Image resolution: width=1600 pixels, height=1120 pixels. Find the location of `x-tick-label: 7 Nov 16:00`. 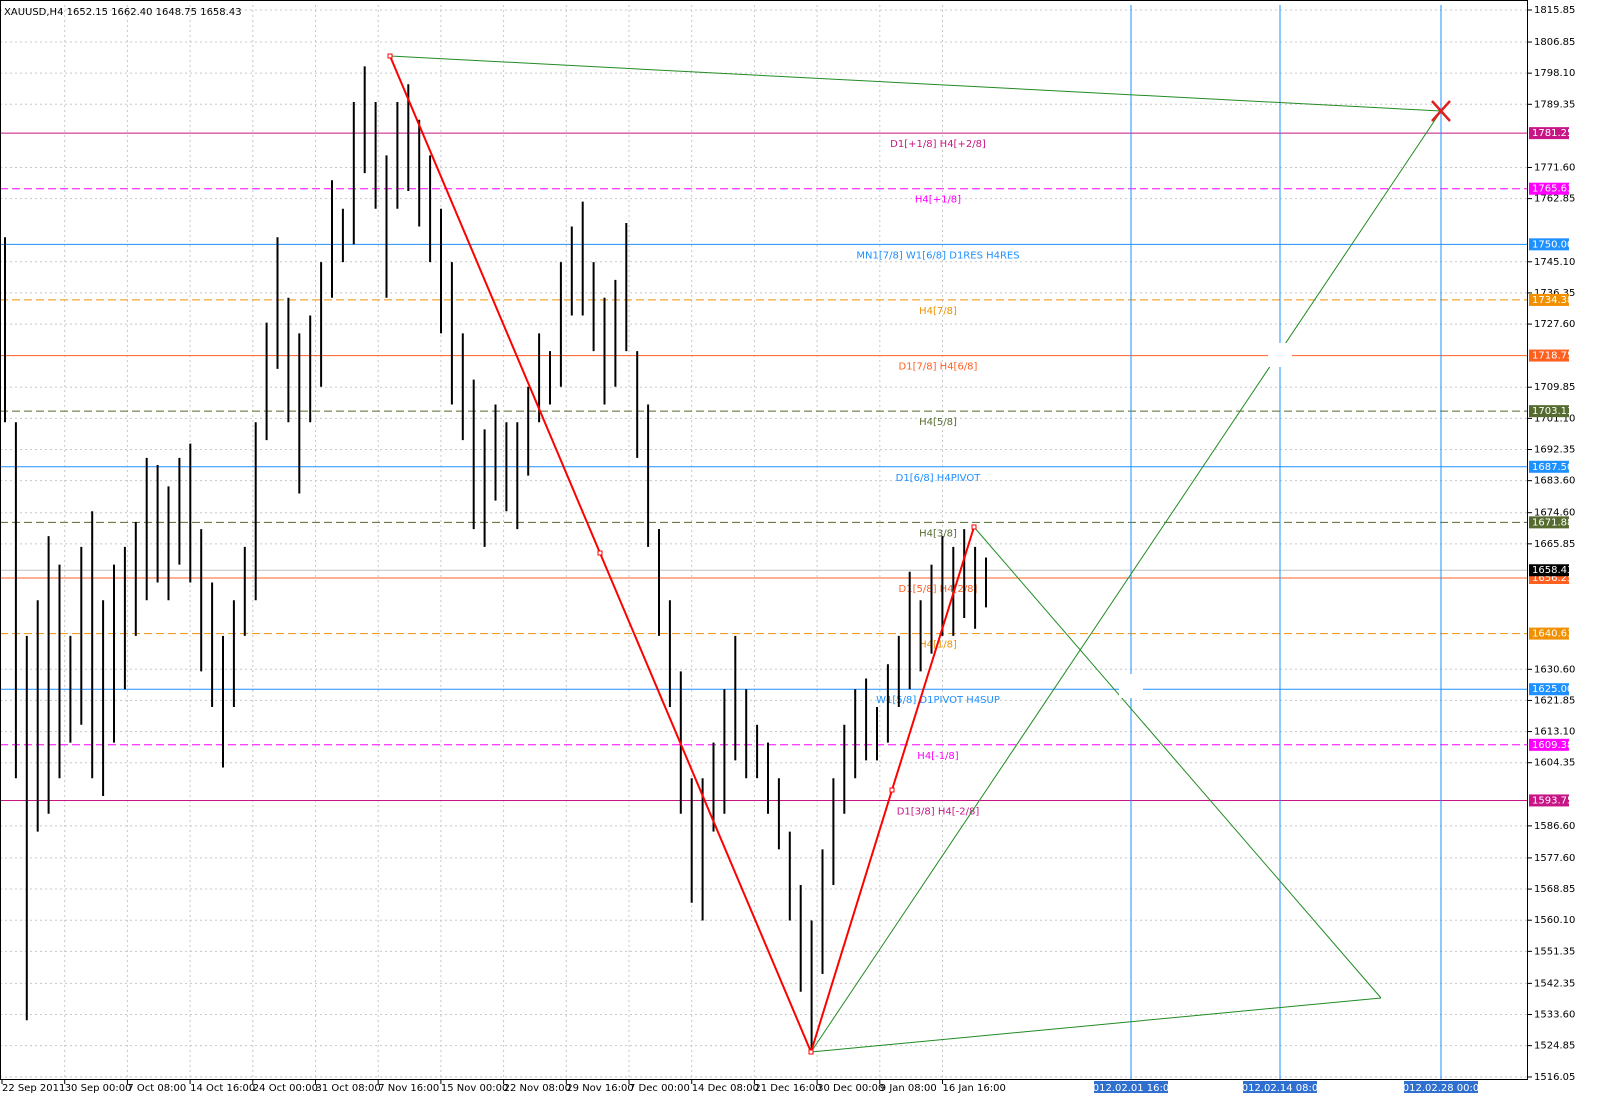

x-tick-label: 7 Nov 16:00 is located at coordinates (408, 1088).